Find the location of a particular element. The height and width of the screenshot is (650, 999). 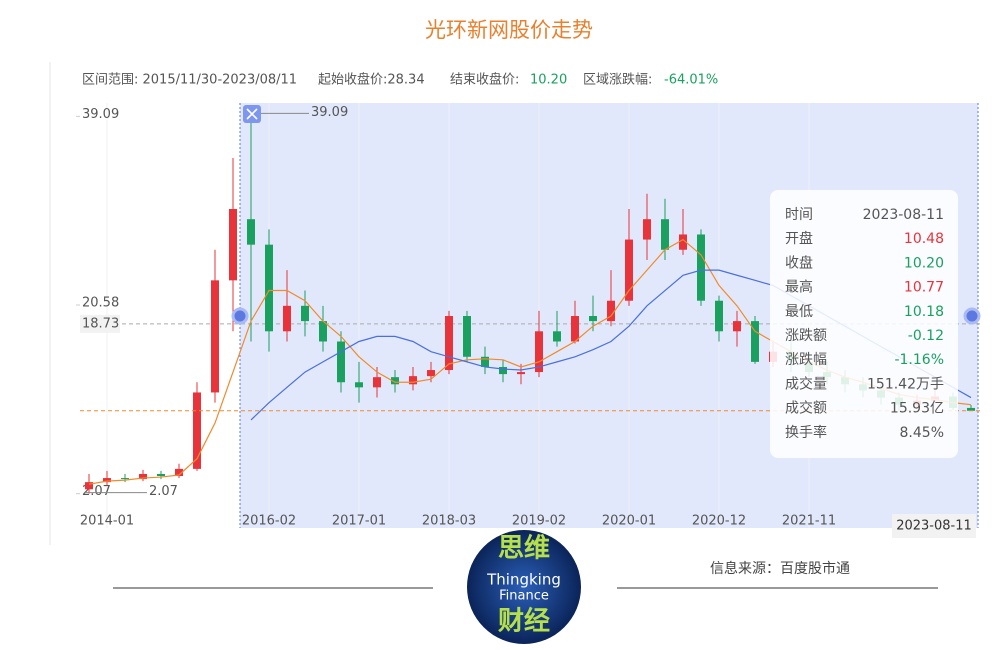

tooltip-value: 8.45% is located at coordinates (922, 433).